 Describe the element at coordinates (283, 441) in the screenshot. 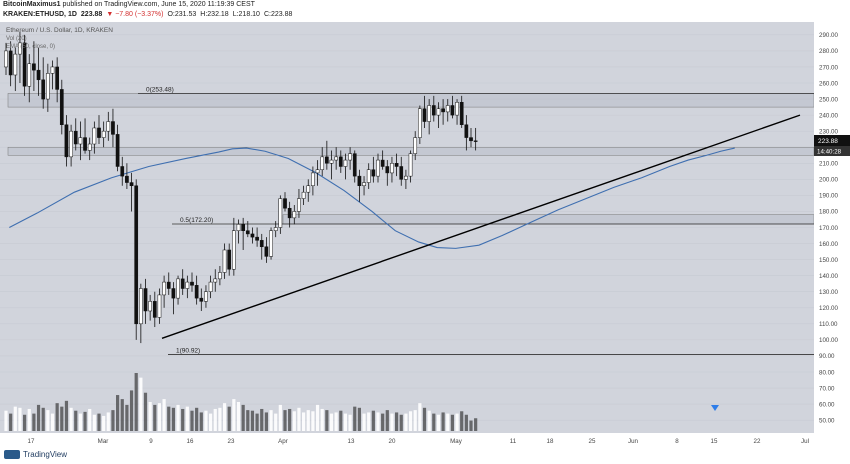

I see `x-tick-label: Apr` at that location.